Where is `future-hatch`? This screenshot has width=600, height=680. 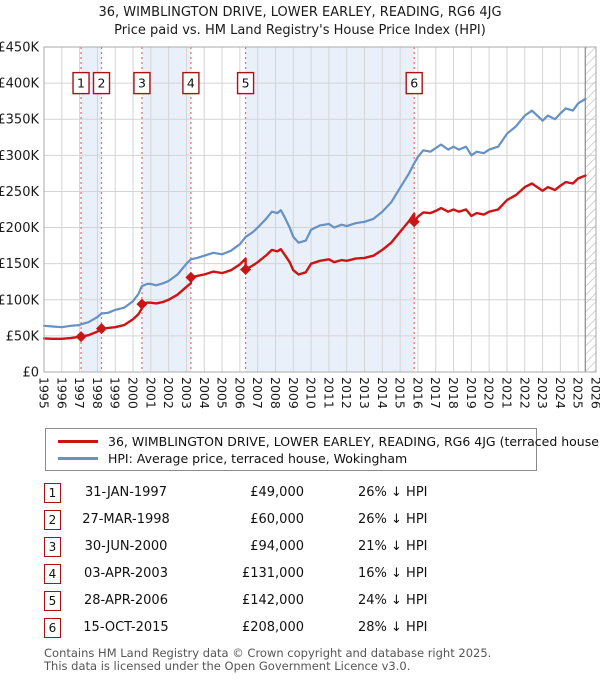 future-hatch is located at coordinates (590, 209).